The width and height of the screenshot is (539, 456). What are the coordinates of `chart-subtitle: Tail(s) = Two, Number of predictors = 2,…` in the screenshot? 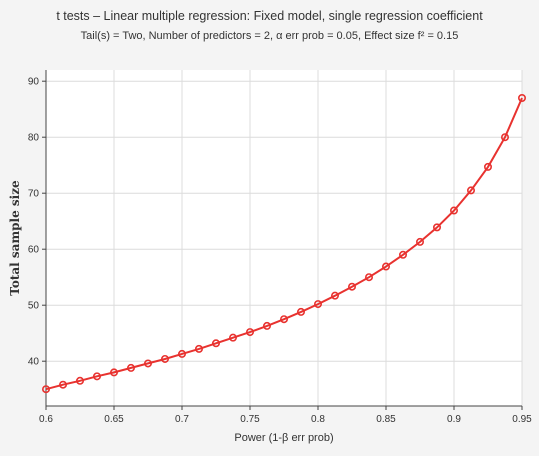 It's located at (269, 36).